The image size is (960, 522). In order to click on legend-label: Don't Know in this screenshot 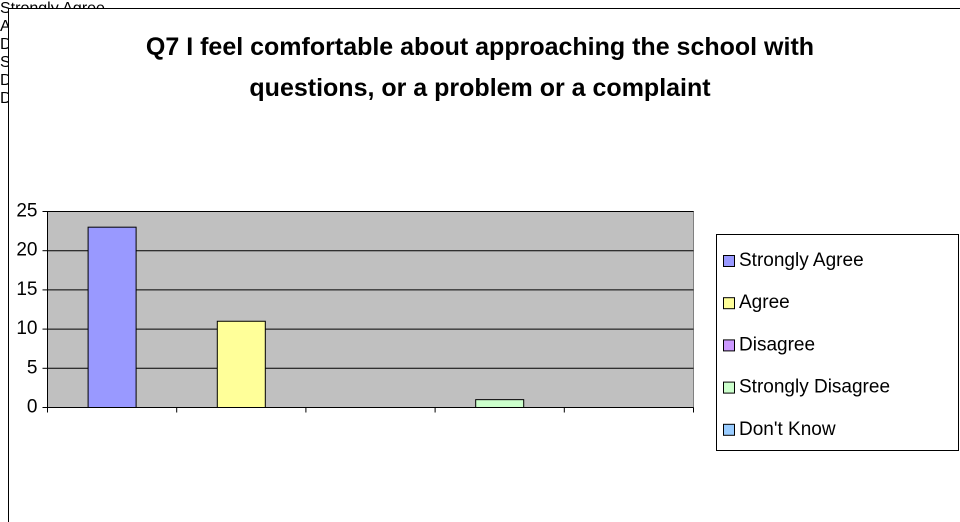, I will do `click(787, 429)`.